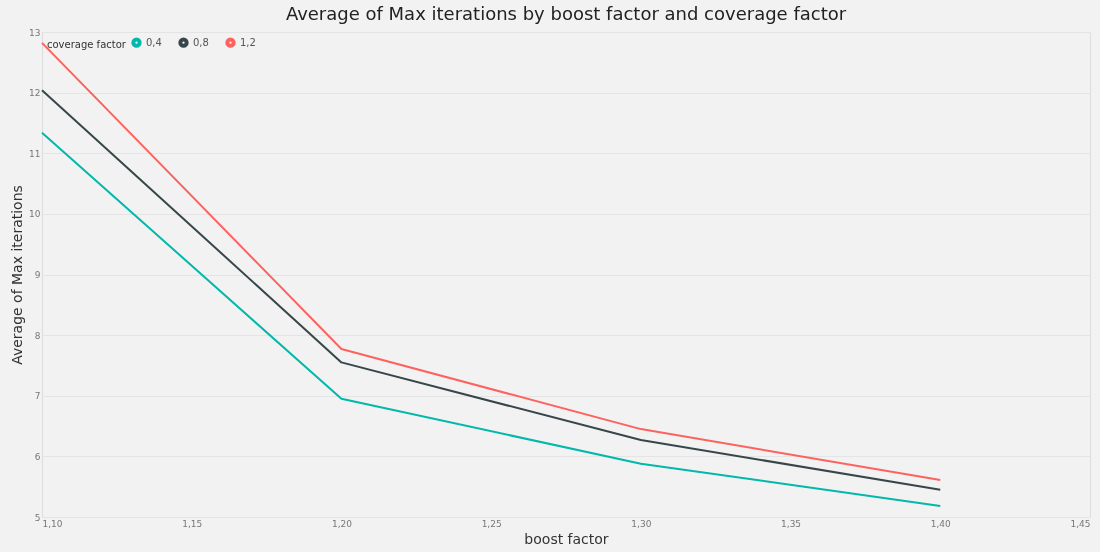 This screenshot has height=557, width=1105. What do you see at coordinates (35, 153) in the screenshot?
I see `y-tick-label: 11` at bounding box center [35, 153].